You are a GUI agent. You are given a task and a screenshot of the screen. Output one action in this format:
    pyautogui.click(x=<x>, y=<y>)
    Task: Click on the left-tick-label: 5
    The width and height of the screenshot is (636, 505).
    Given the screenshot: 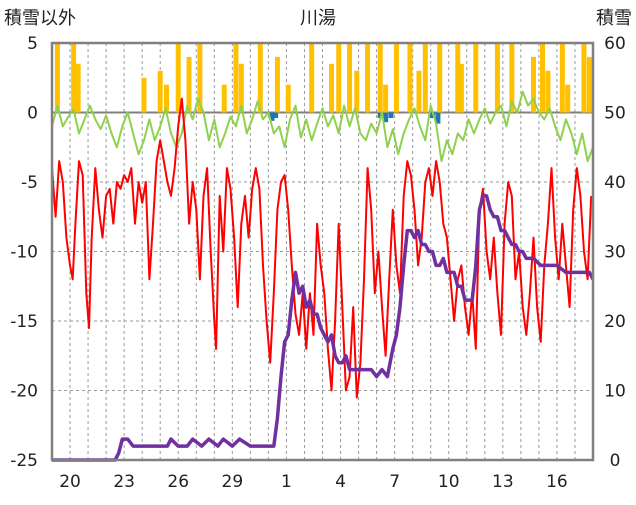 What is the action you would take?
    pyautogui.click(x=32, y=44)
    